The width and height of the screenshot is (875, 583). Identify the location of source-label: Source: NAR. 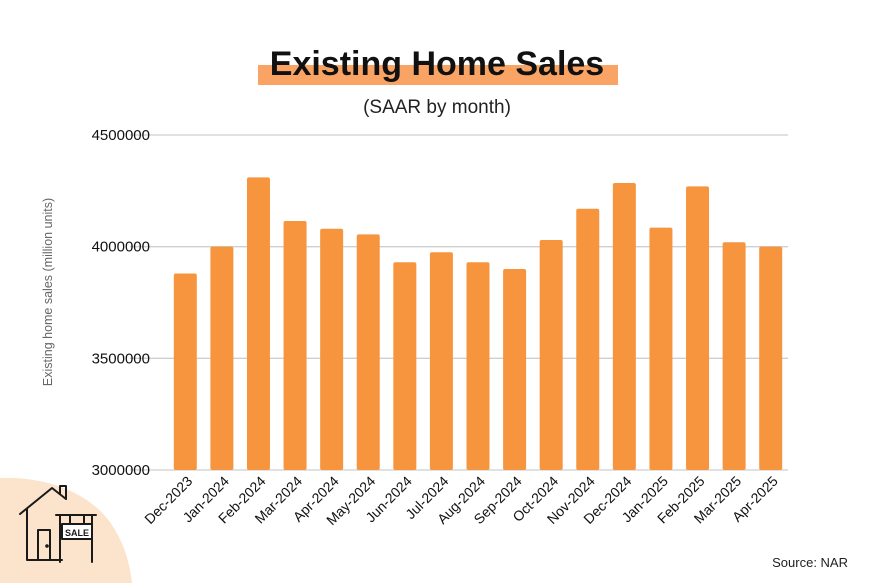
(810, 562).